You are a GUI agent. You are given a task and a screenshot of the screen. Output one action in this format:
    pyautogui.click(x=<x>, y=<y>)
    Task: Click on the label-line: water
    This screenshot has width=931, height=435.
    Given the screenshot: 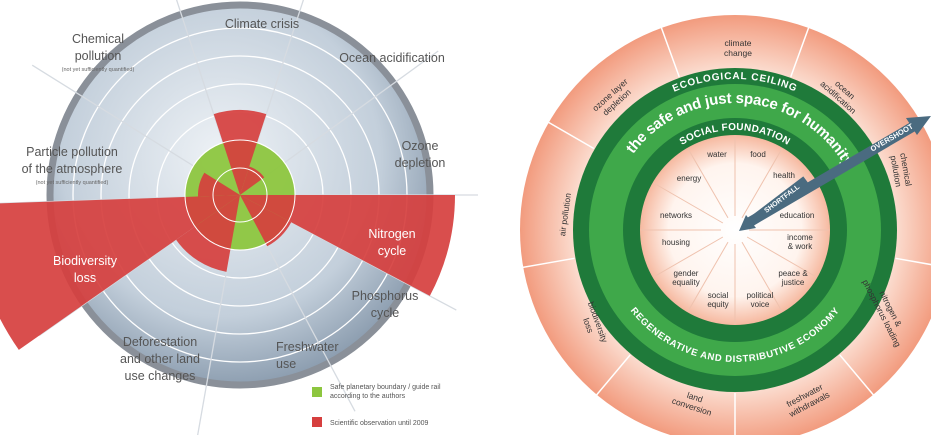 What is the action you would take?
    pyautogui.click(x=716, y=154)
    